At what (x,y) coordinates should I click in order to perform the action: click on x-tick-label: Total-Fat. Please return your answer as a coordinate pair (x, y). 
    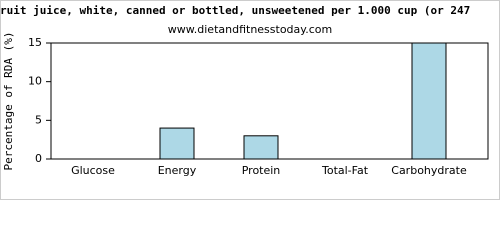
    Looking at the image, I should click on (345, 170).